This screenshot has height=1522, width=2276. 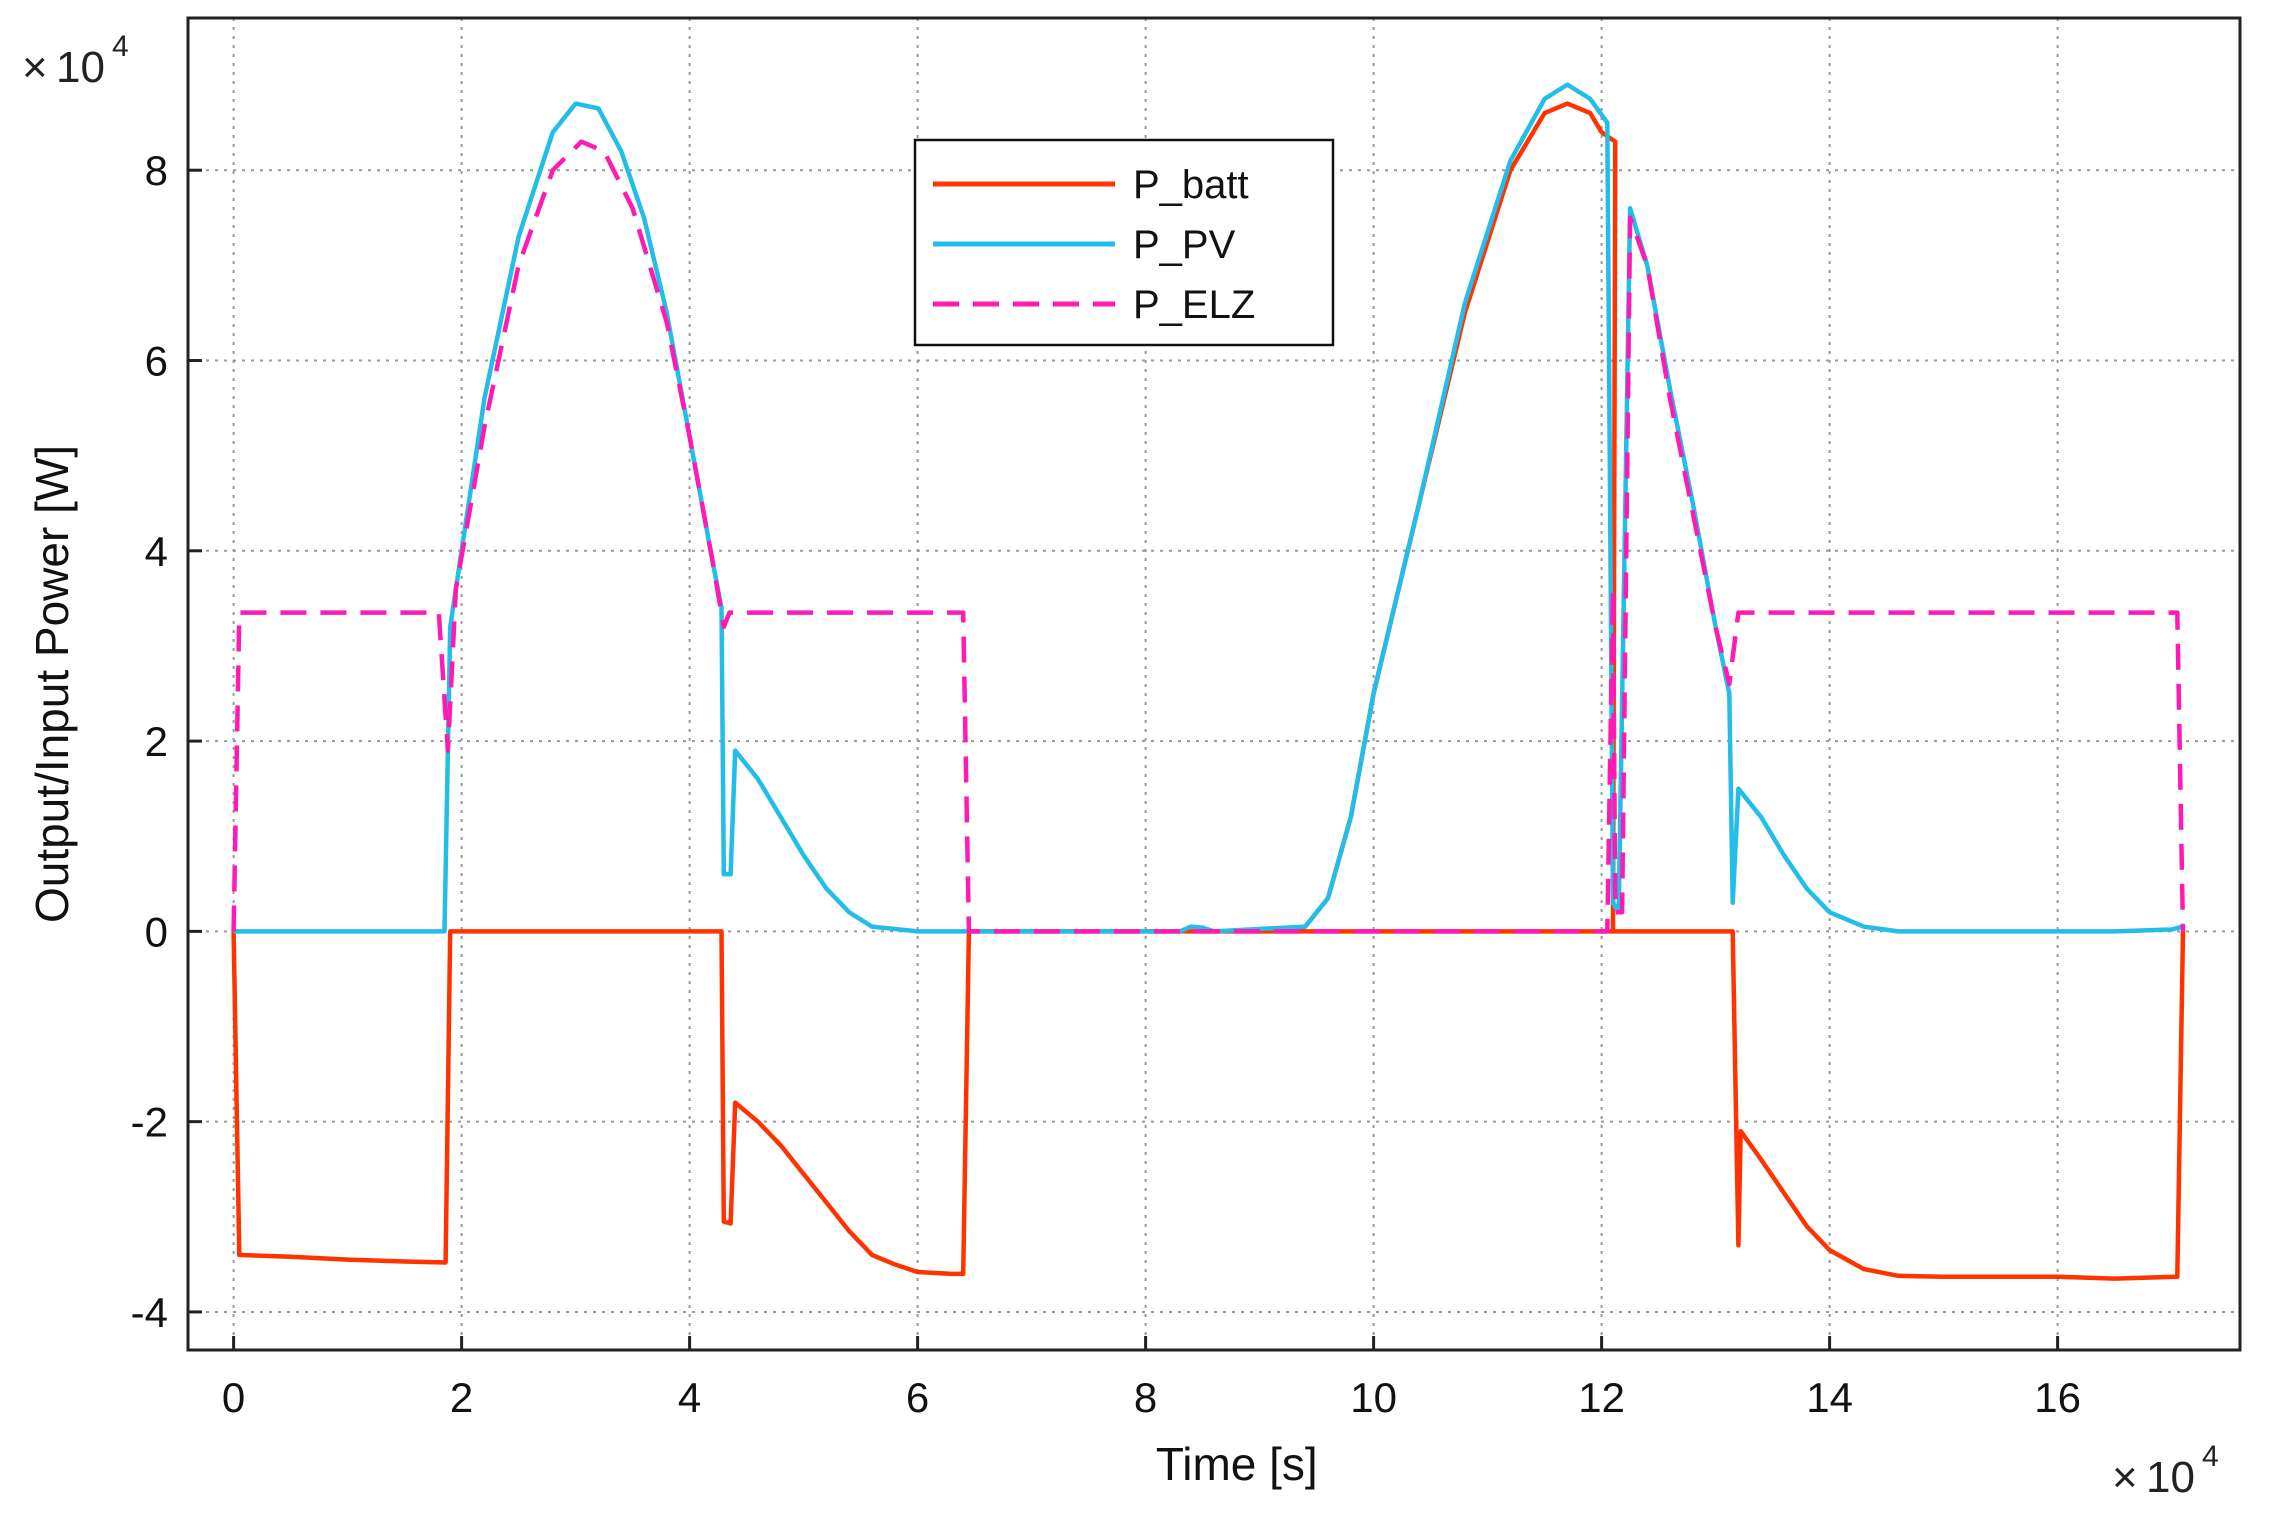 What do you see at coordinates (156, 741) in the screenshot?
I see `y-tick-label: 2` at bounding box center [156, 741].